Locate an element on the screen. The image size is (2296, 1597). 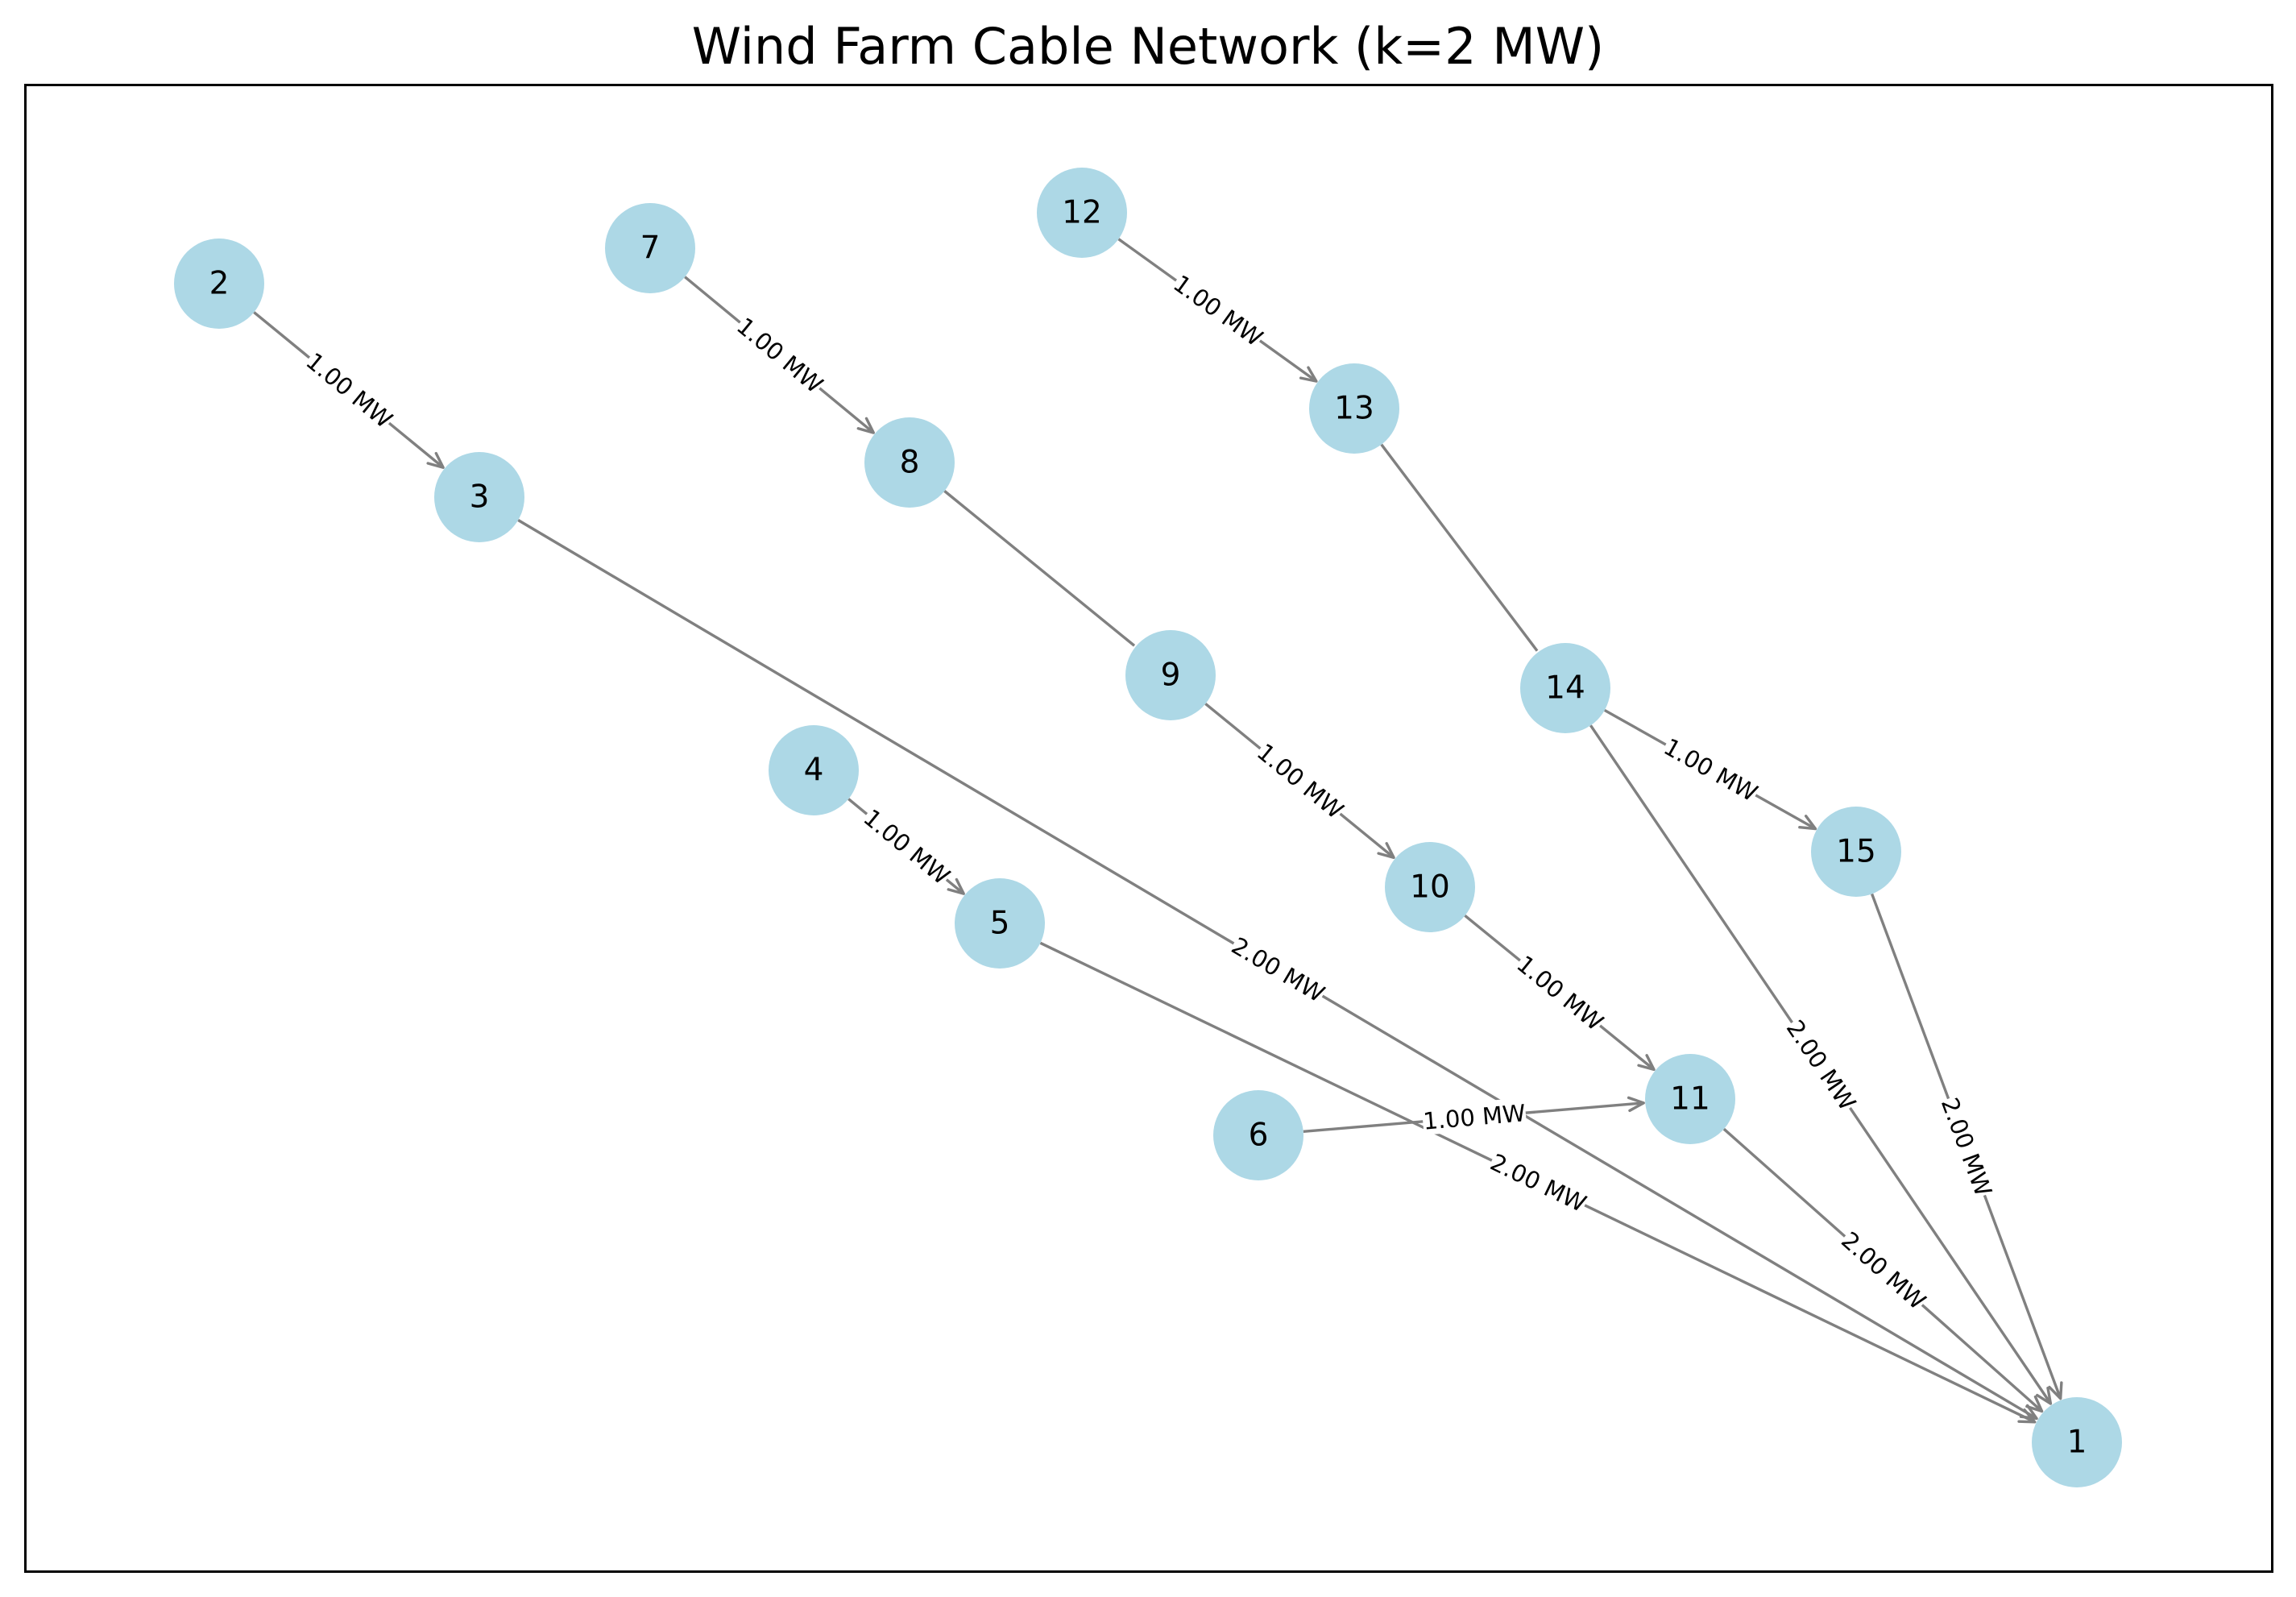
node-9: 9 is located at coordinates (1170, 675).